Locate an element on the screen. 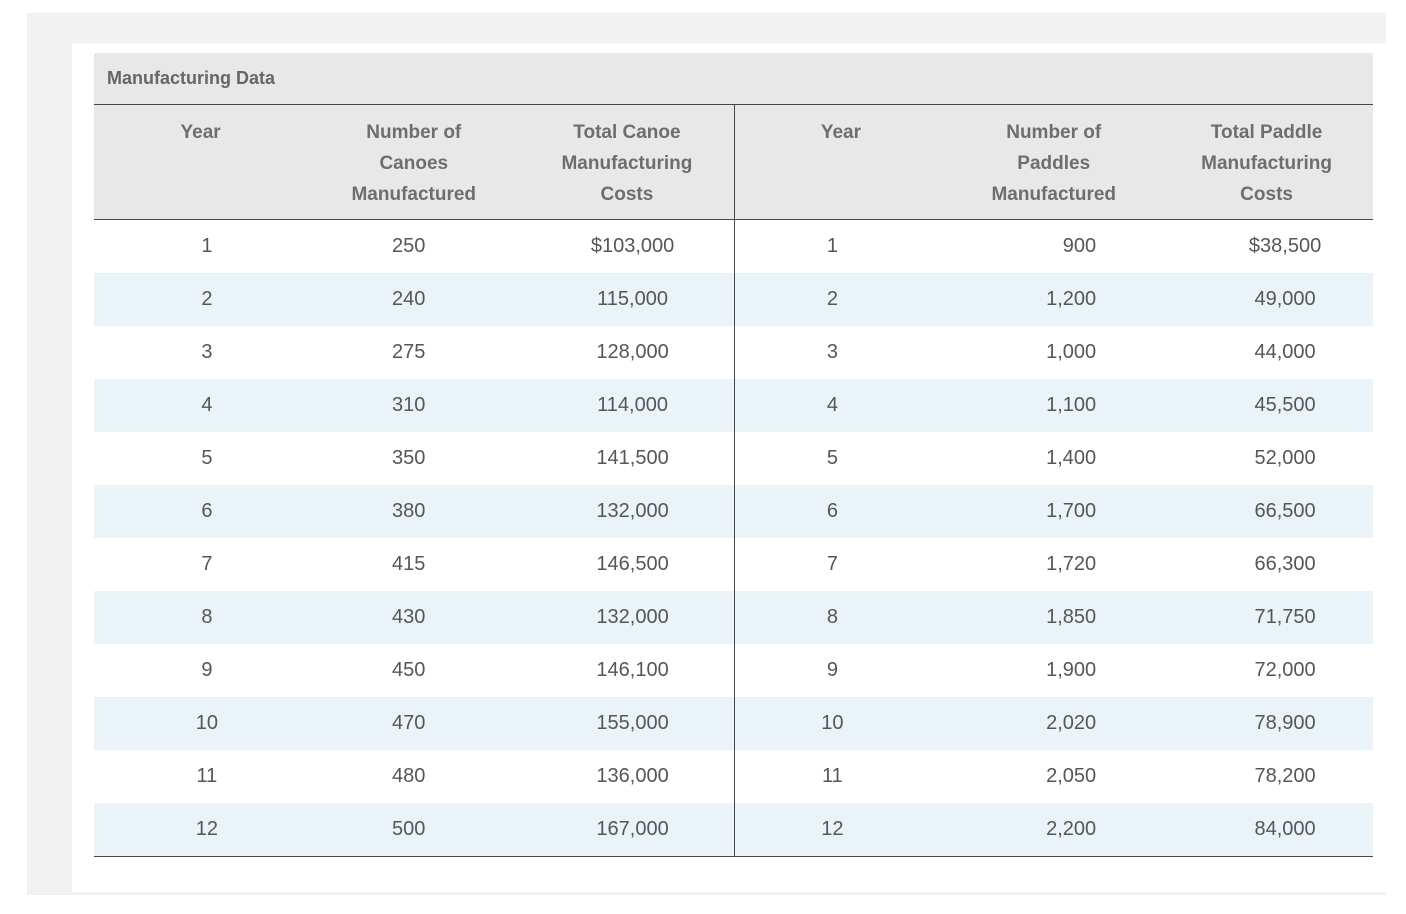 The image size is (1406, 914). table-cell: 114,000 is located at coordinates (632, 405).